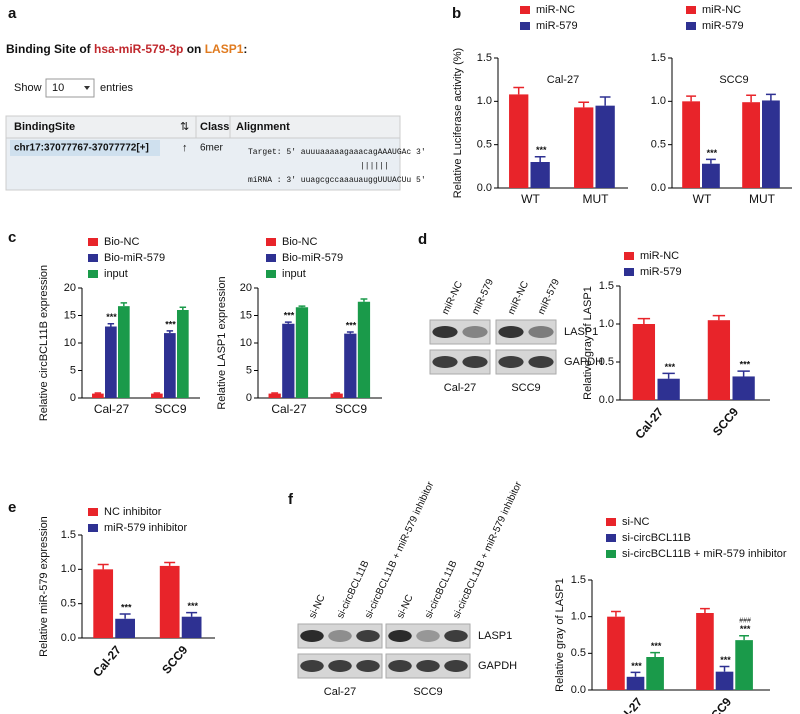 This screenshot has width=800, height=714. I want to click on panel-label: d, so click(422, 239).